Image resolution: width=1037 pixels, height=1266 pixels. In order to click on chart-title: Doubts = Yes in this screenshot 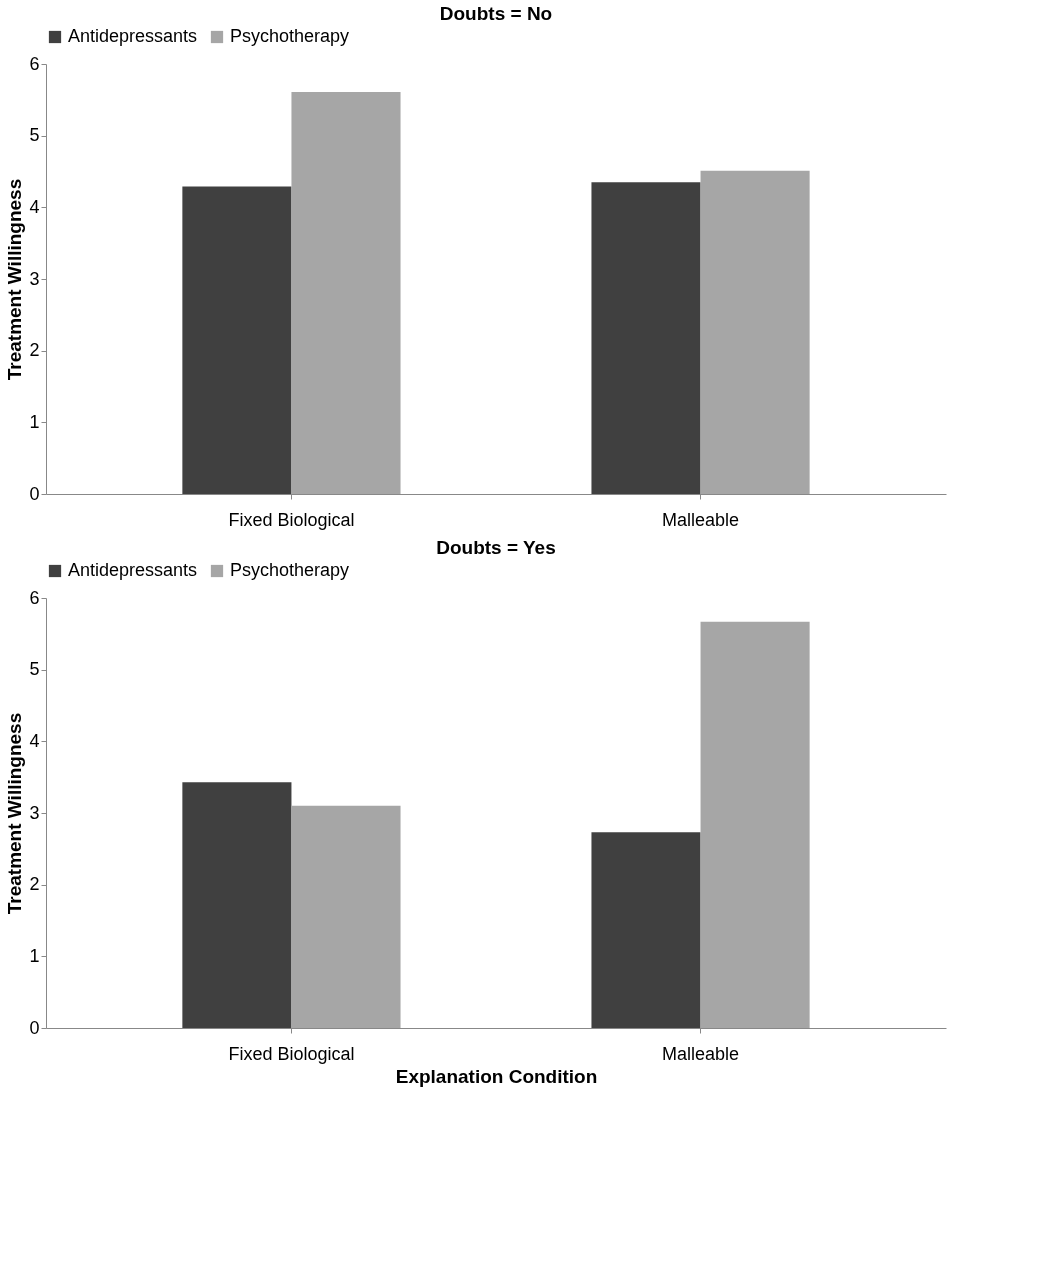, I will do `click(496, 547)`.